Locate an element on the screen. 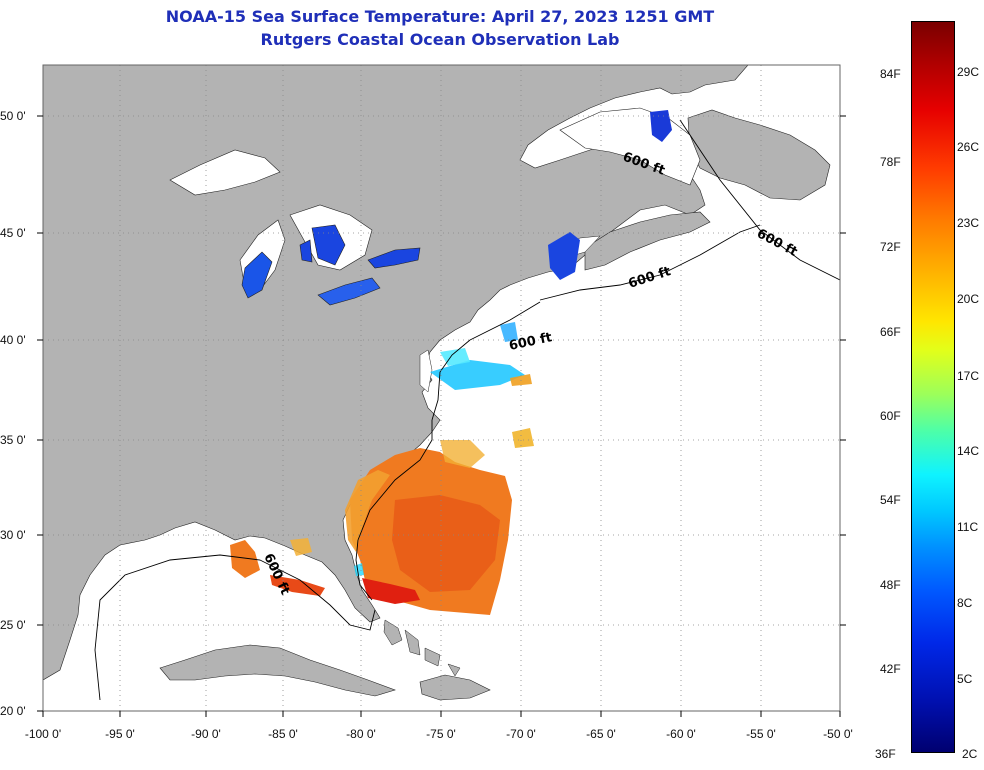  lon-label: -55 0' is located at coordinates (761, 734).